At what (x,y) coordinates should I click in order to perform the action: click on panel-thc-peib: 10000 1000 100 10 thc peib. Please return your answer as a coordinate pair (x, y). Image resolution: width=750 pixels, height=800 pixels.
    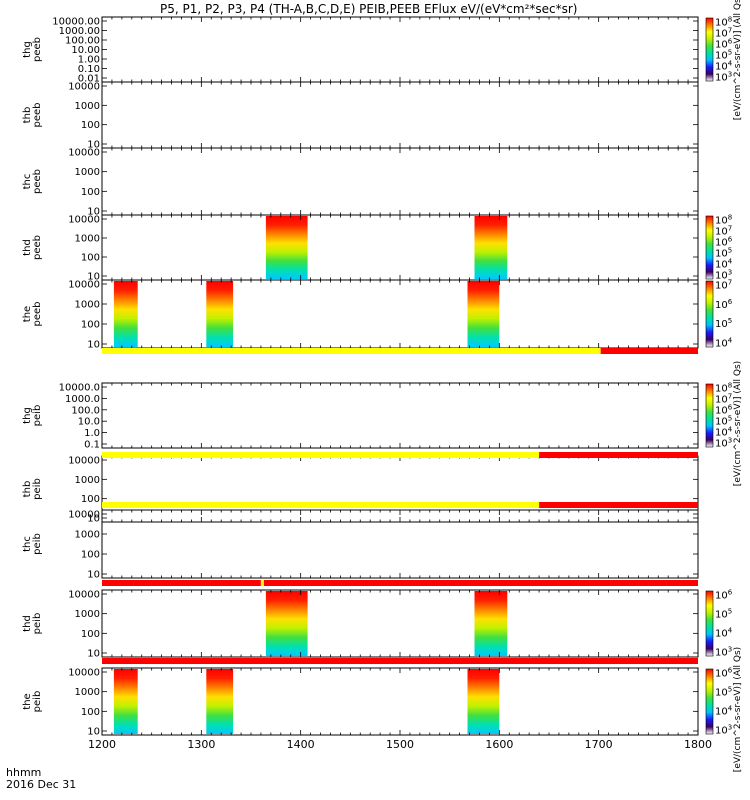
    Looking at the image, I should click on (360, 545).